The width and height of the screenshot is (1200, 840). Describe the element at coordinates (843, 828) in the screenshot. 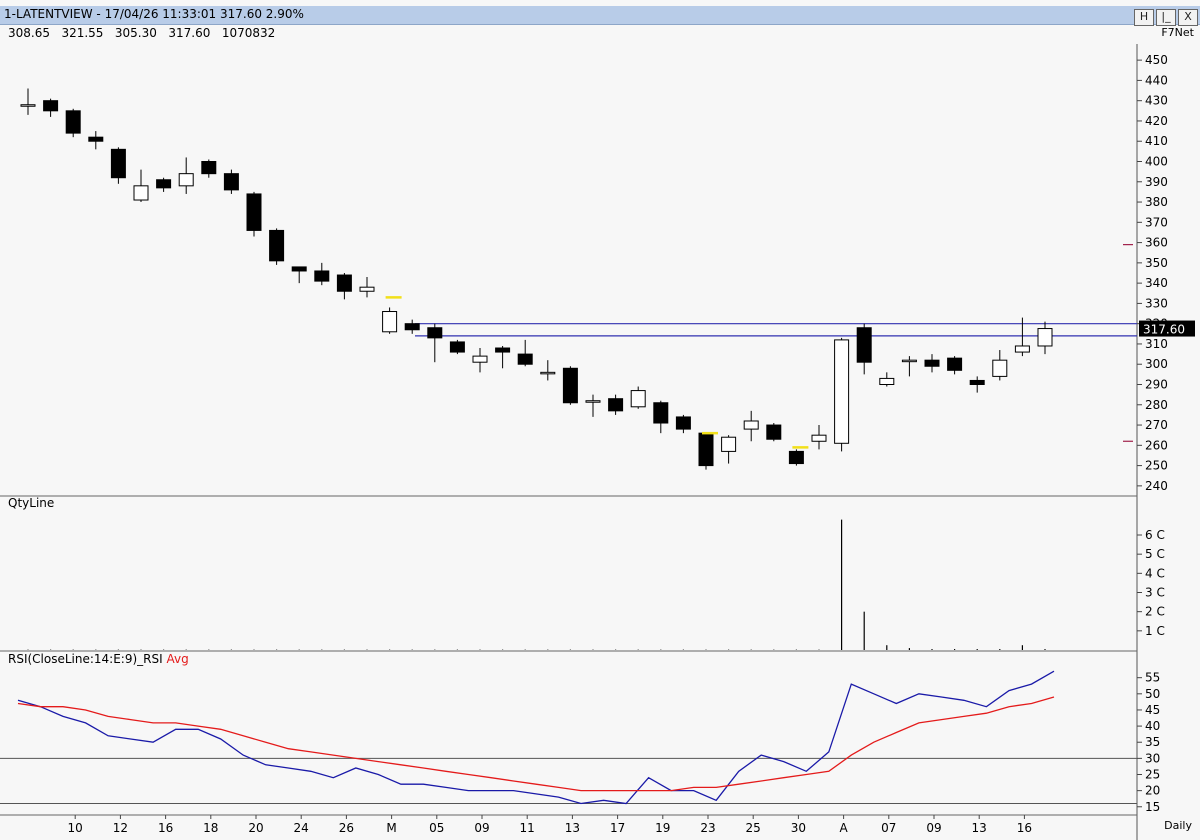

I see `date-tick-label: A` at that location.